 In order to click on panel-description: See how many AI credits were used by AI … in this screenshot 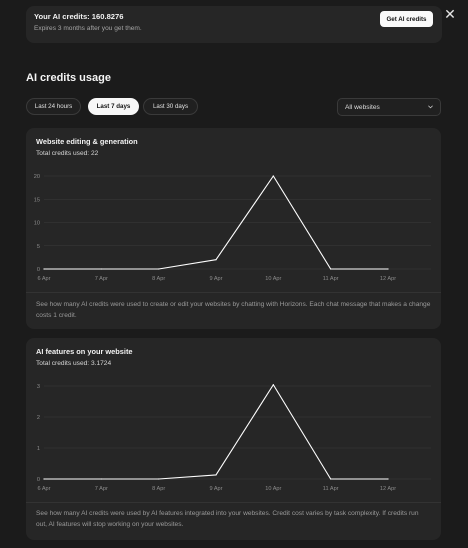, I will do `click(227, 519)`.